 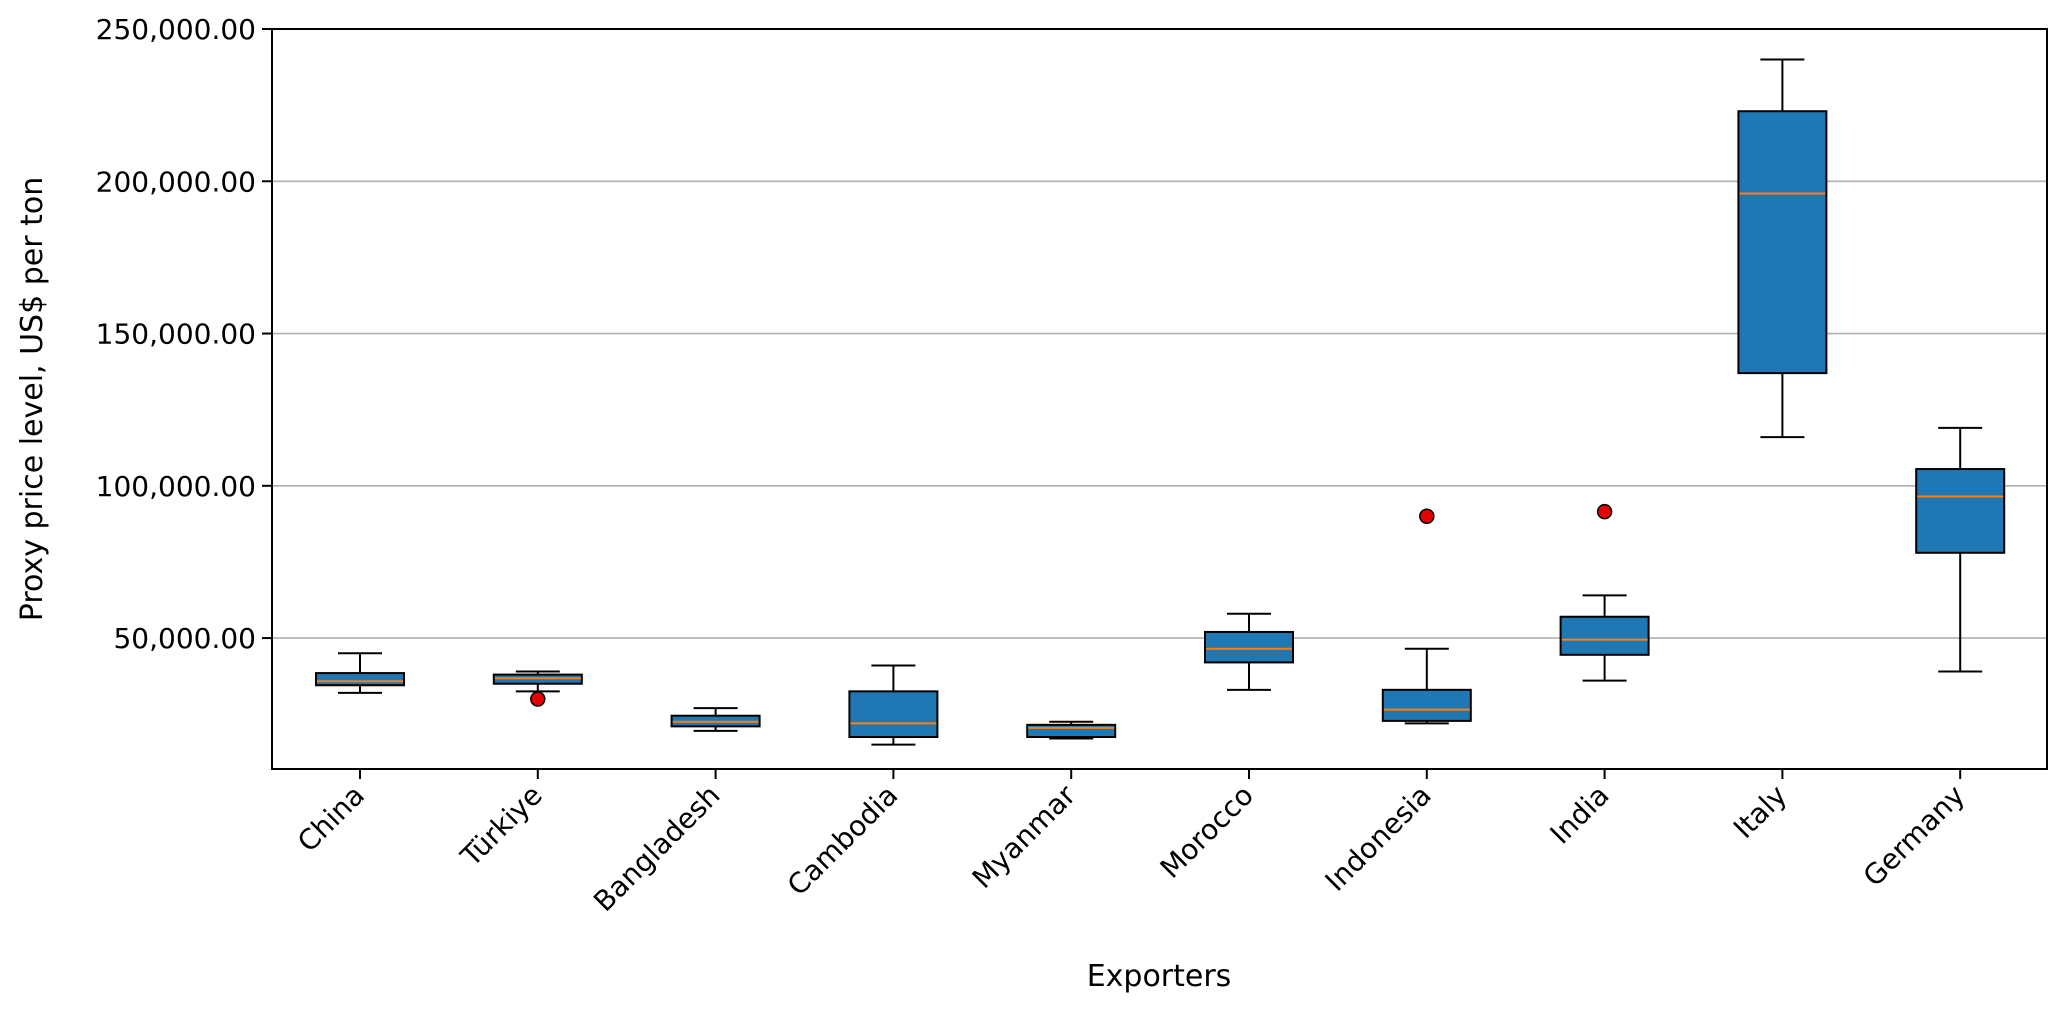 What do you see at coordinates (1207, 832) in the screenshot?
I see `x-tick-label: Morocco` at bounding box center [1207, 832].